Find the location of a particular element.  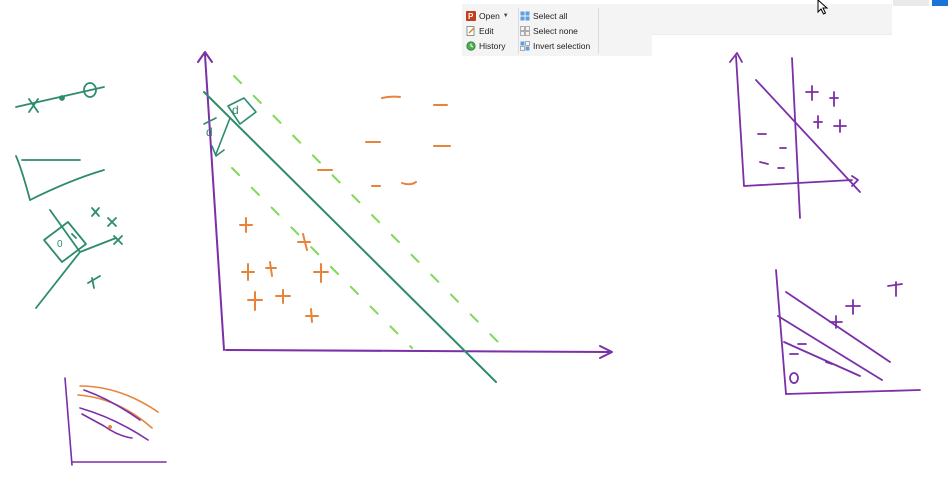

margin-distance-marks: d d is located at coordinates (230, 127).